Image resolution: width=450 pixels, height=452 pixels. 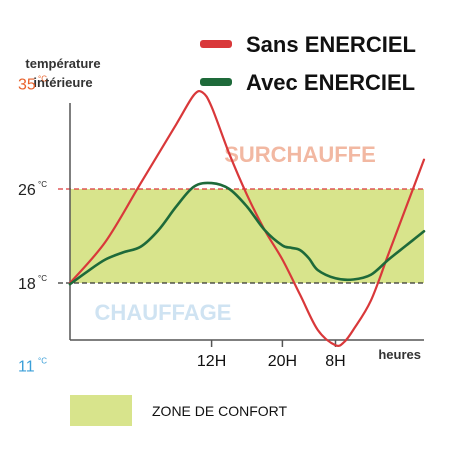 What do you see at coordinates (42, 78) in the screenshot?
I see `y-tick-unit-35: °C` at bounding box center [42, 78].